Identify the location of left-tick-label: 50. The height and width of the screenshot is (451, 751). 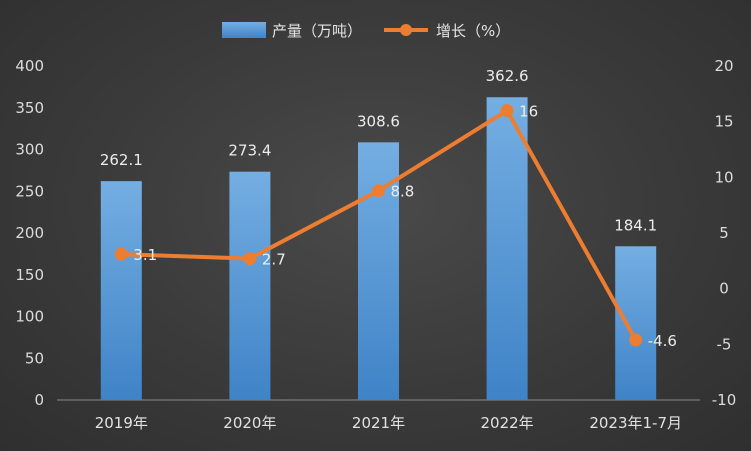
(34, 358).